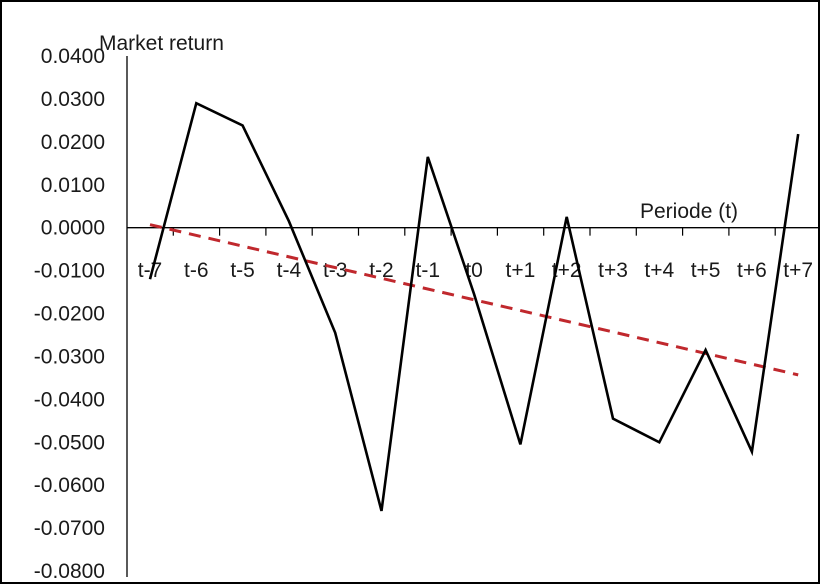  Describe the element at coordinates (161, 43) in the screenshot. I see `y-axis-title: Market return` at that location.